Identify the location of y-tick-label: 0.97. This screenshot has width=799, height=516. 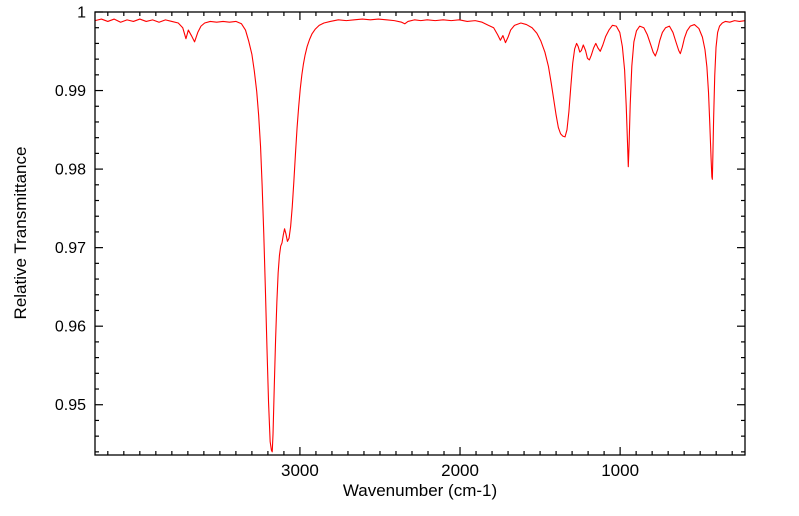
(70, 248).